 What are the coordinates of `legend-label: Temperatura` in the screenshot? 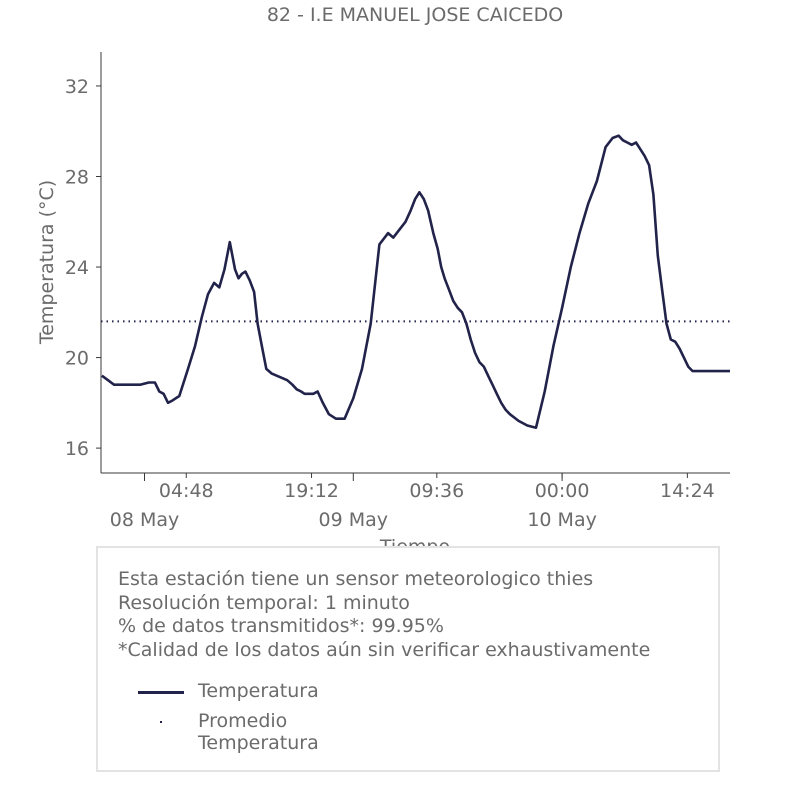 It's located at (258, 691).